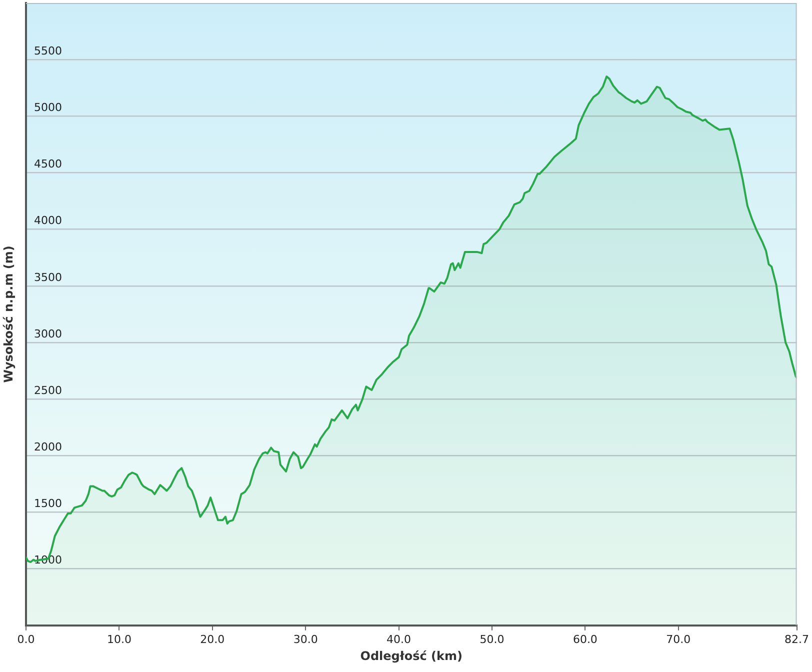  Describe the element at coordinates (48, 390) in the screenshot. I see `y-tick-label: 2500` at that location.